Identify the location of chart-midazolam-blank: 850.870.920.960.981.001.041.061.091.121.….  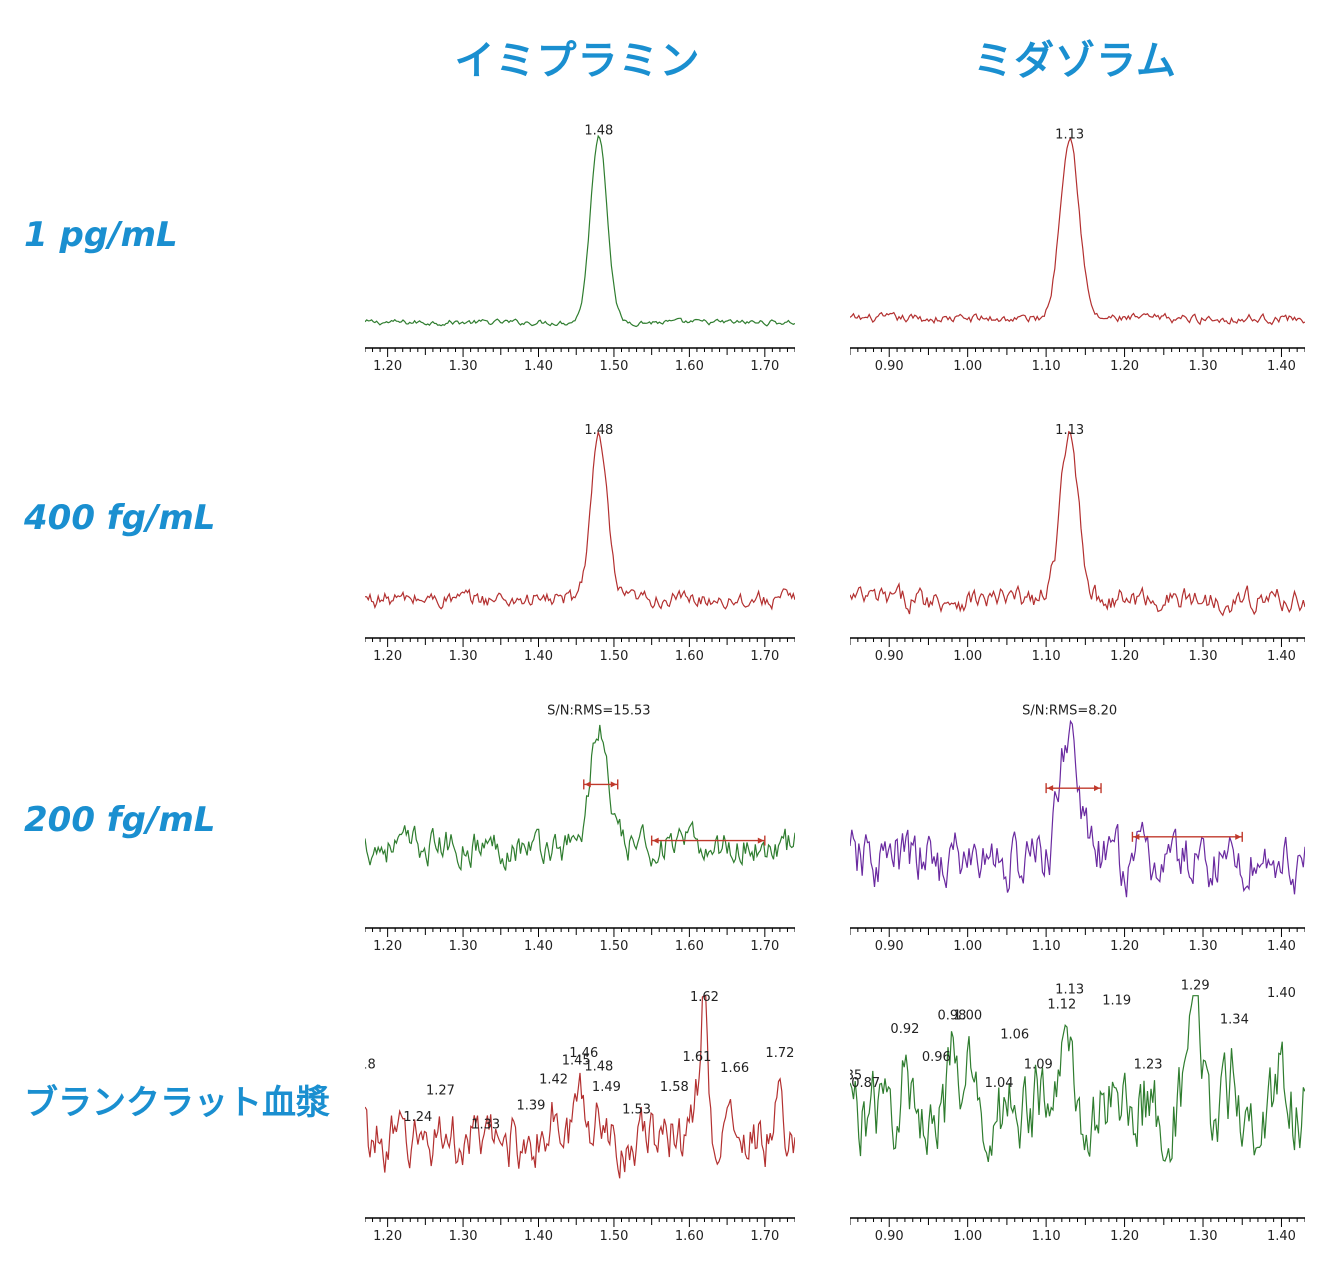
(1077, 1111).